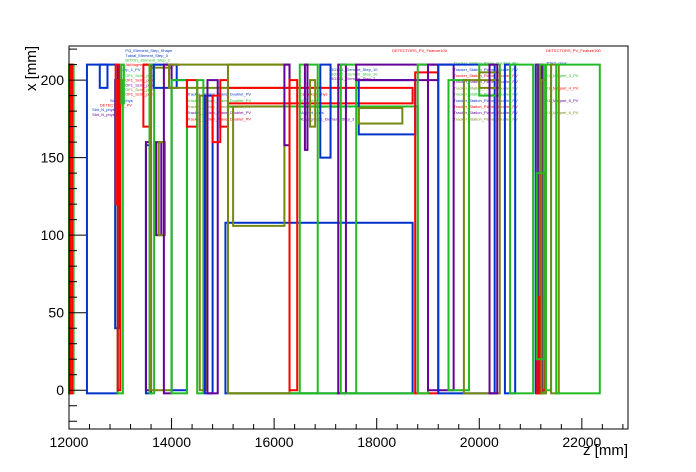 The width and height of the screenshot is (696, 472). I want to click on geometry-label: KL_Magnet_4_PV, so click(562, 87).